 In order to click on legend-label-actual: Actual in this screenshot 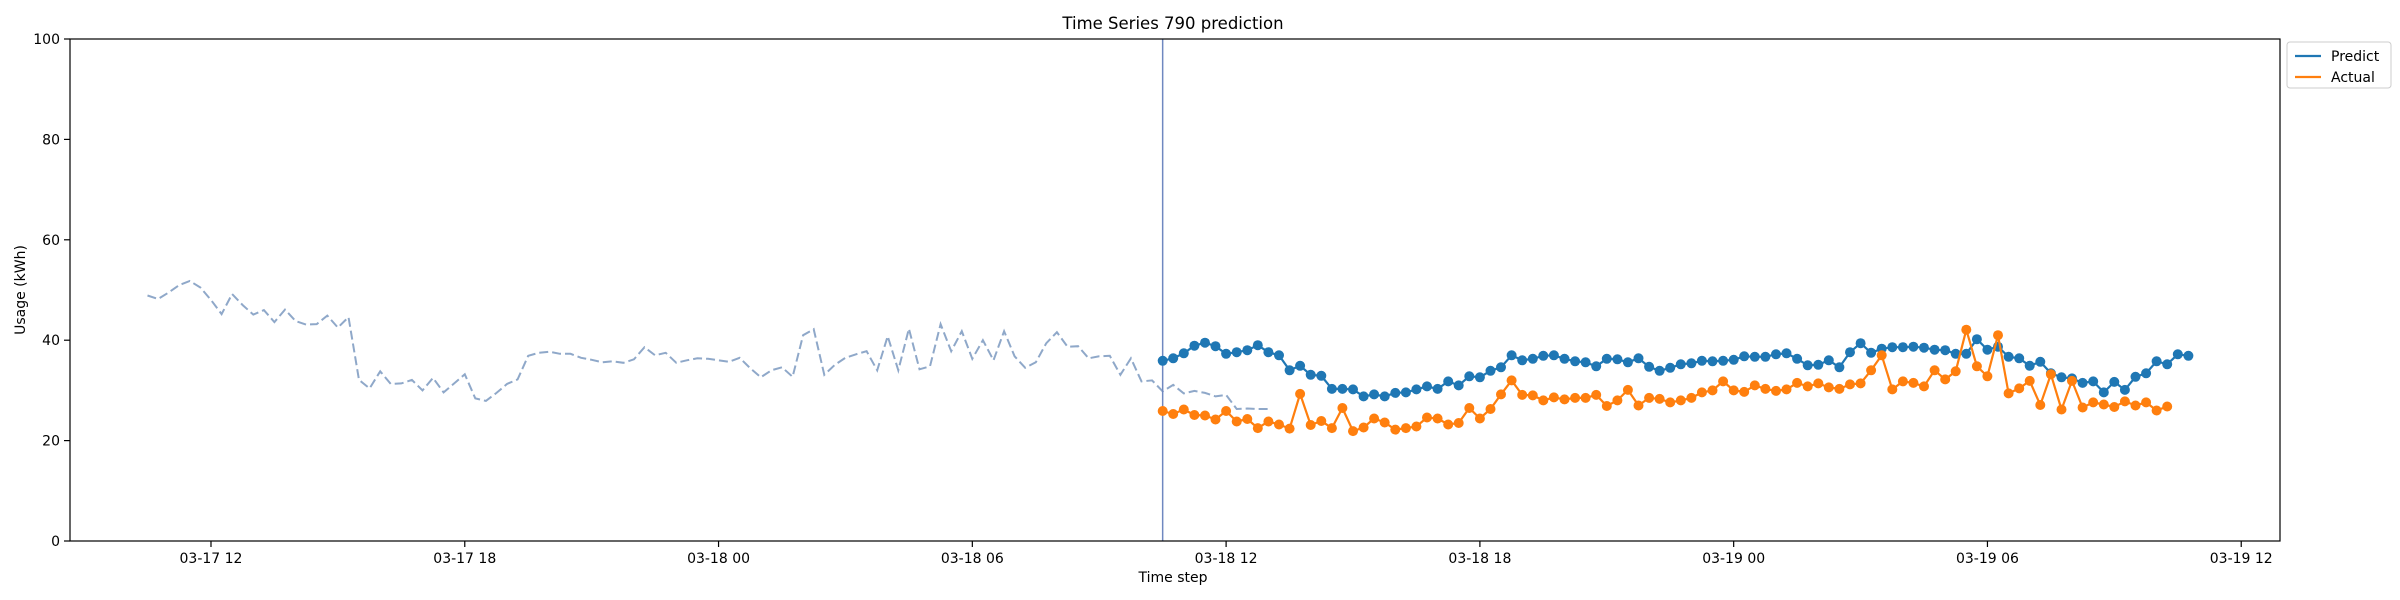, I will do `click(2353, 78)`.